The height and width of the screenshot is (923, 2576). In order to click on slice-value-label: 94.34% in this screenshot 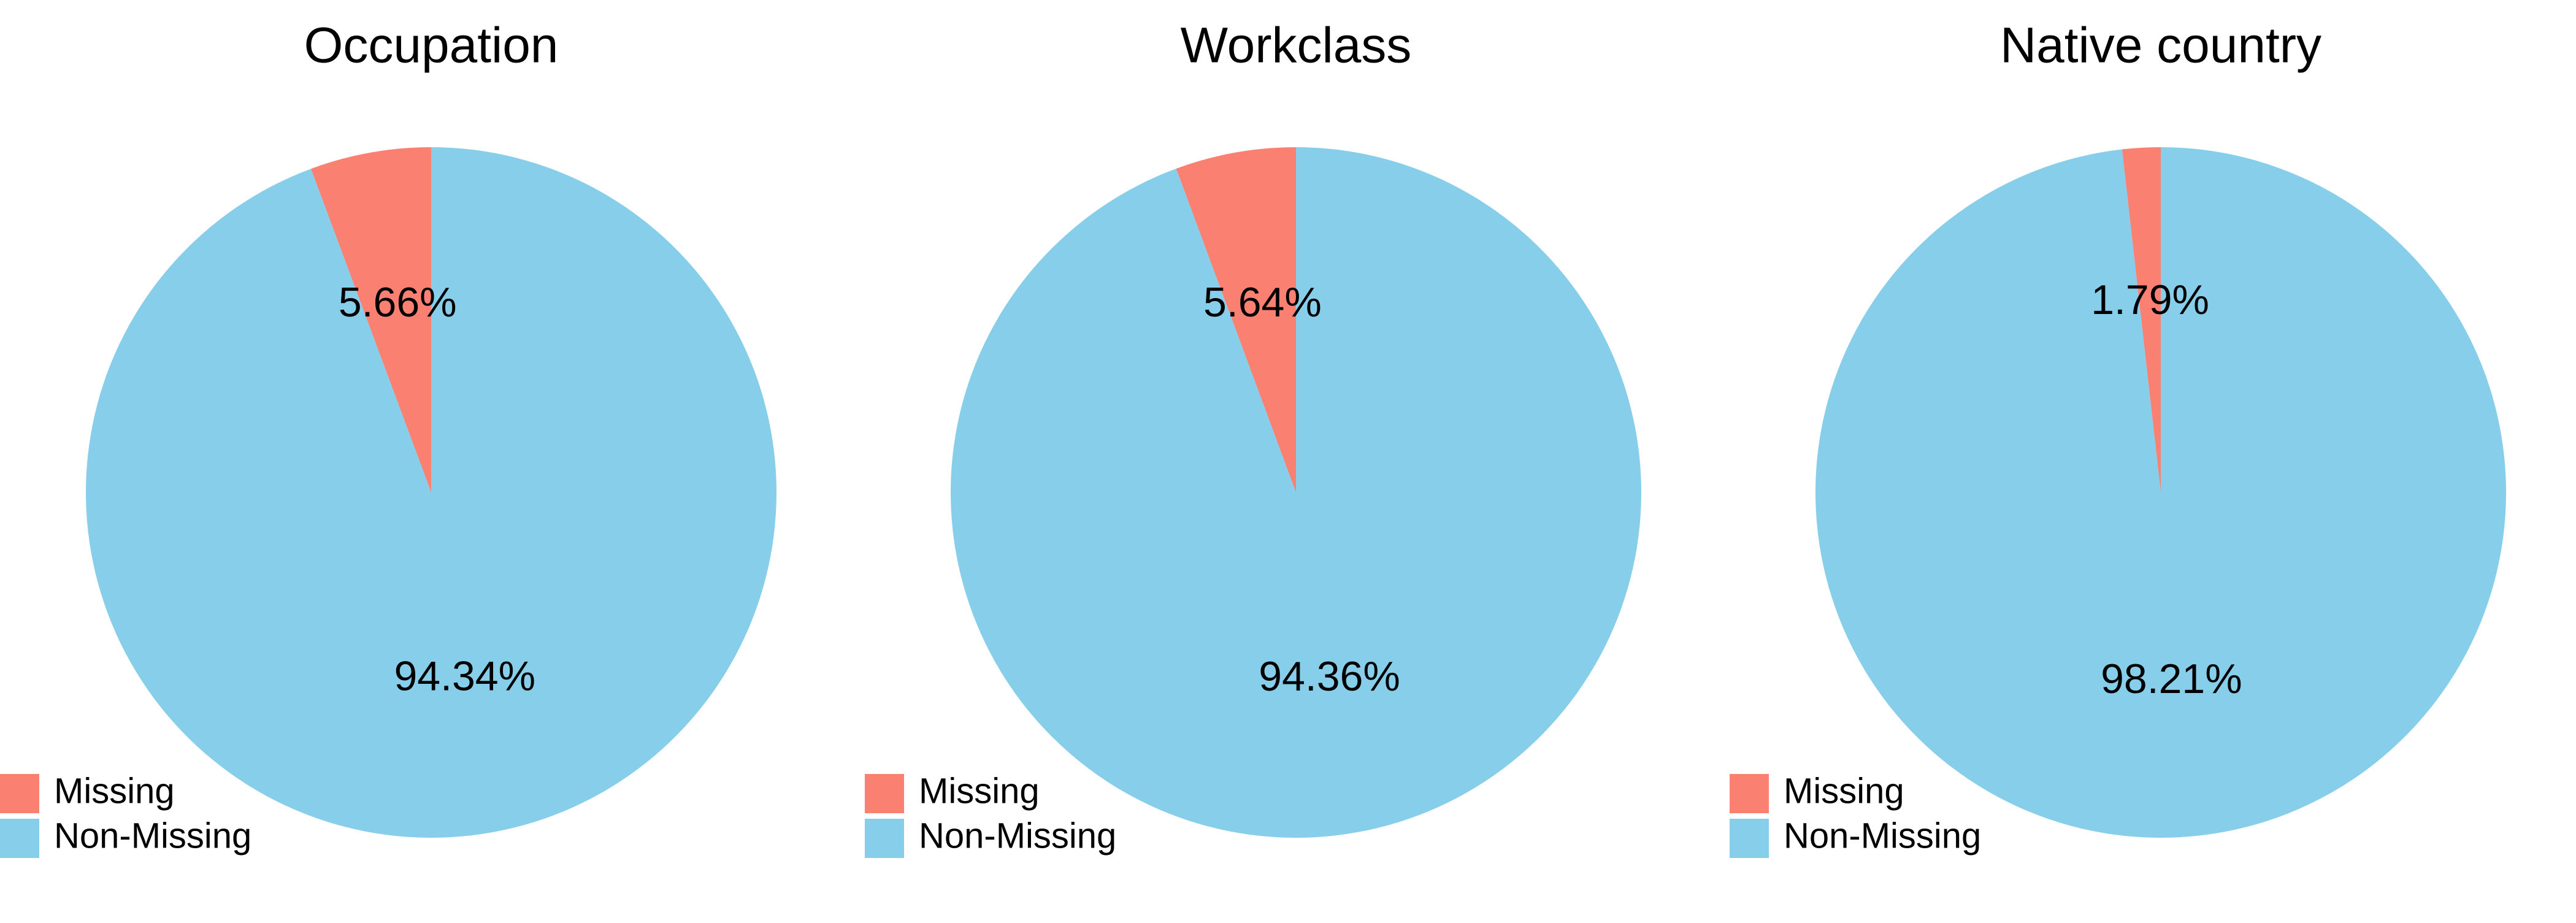, I will do `click(464, 676)`.